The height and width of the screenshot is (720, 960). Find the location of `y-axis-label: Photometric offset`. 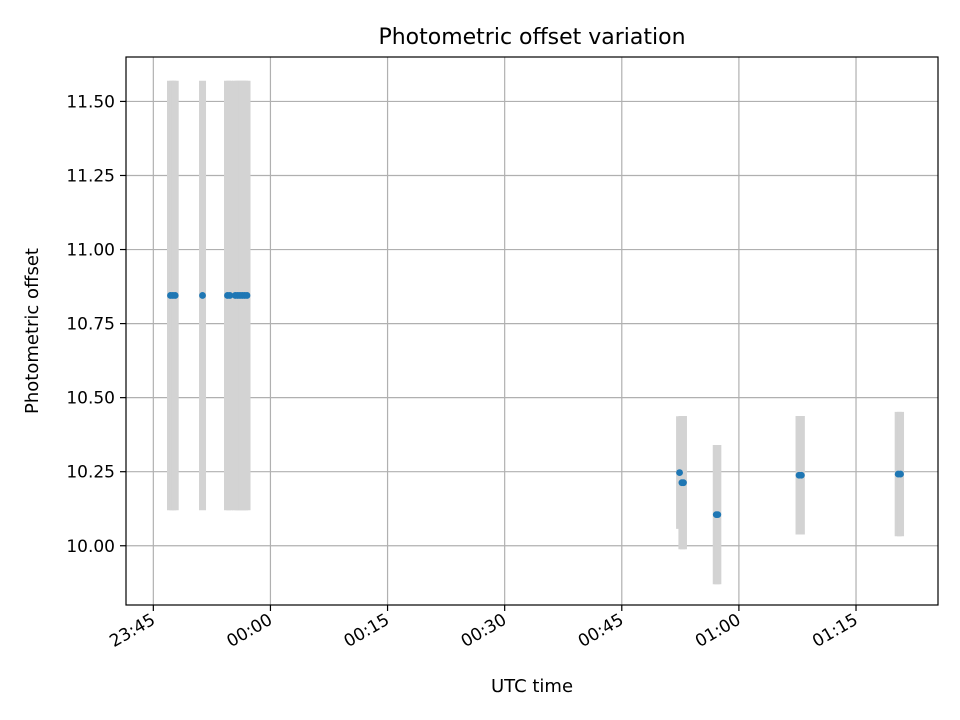

y-axis-label: Photometric offset is located at coordinates (32, 331).